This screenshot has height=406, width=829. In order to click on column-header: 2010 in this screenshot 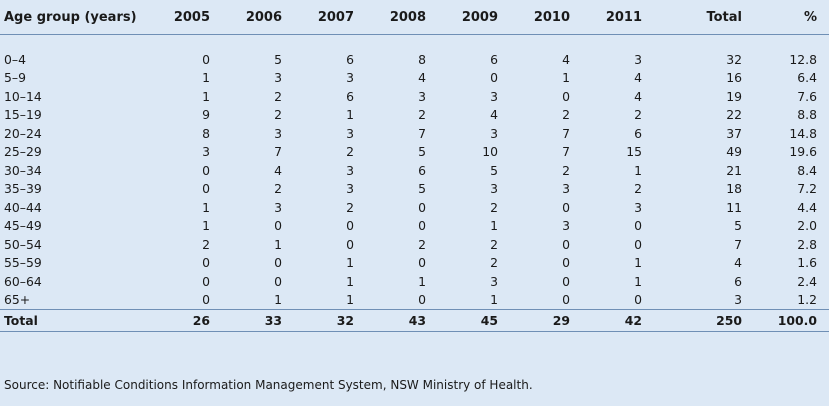, I will do `click(546, 17)`.